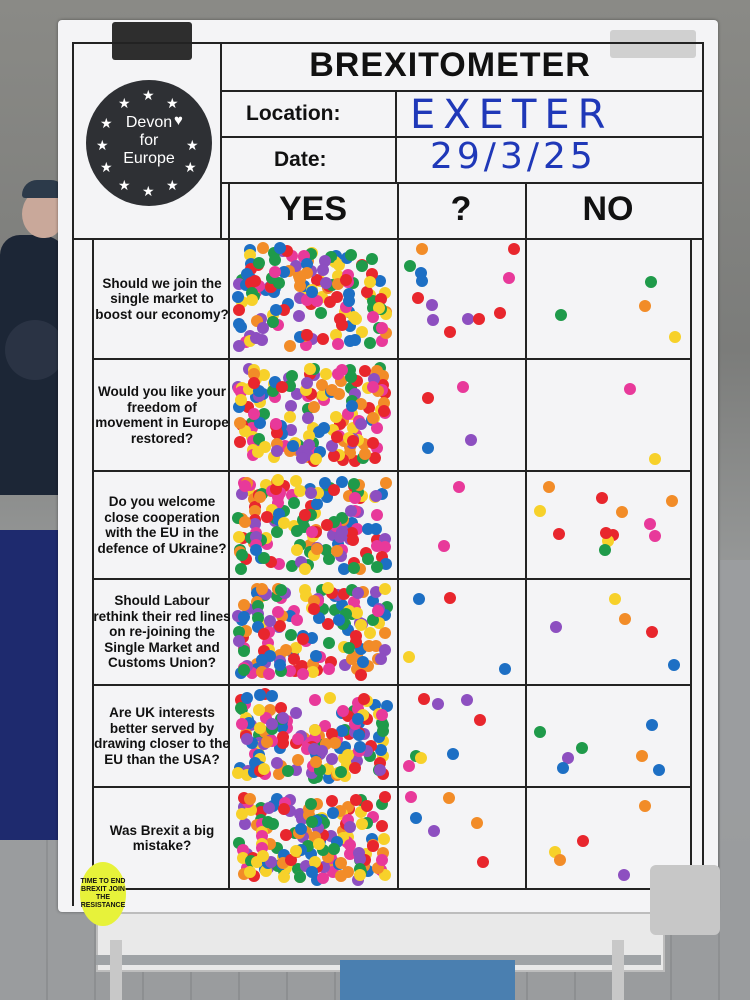 Image resolution: width=750 pixels, height=1000 pixels. Describe the element at coordinates (293, 113) in the screenshot. I see `location-label: Location:` at that location.